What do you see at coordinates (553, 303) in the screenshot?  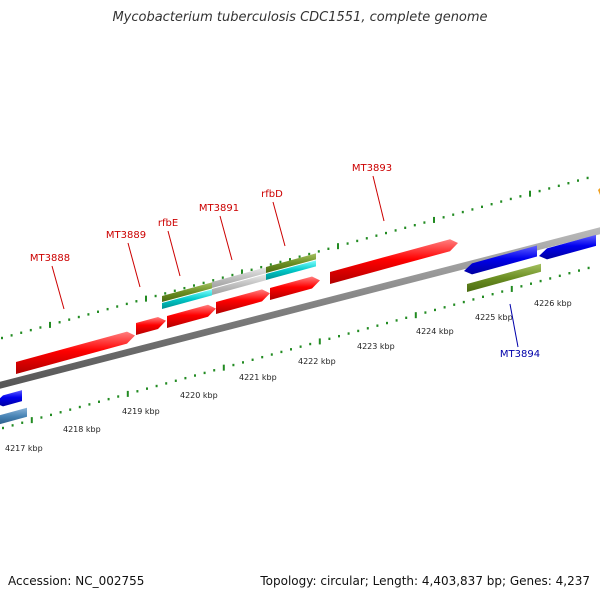 I see `scale-label: 4226 kbp` at bounding box center [553, 303].